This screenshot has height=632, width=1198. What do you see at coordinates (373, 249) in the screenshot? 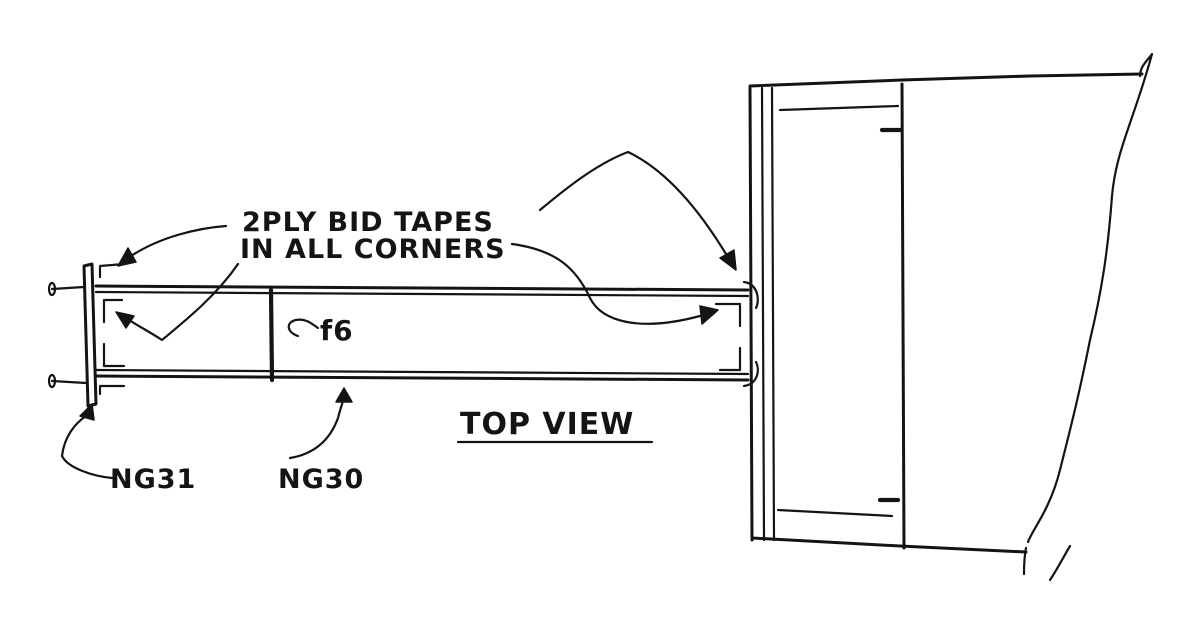
I see `note-line-2: IN ALL CORNERS` at bounding box center [373, 249].